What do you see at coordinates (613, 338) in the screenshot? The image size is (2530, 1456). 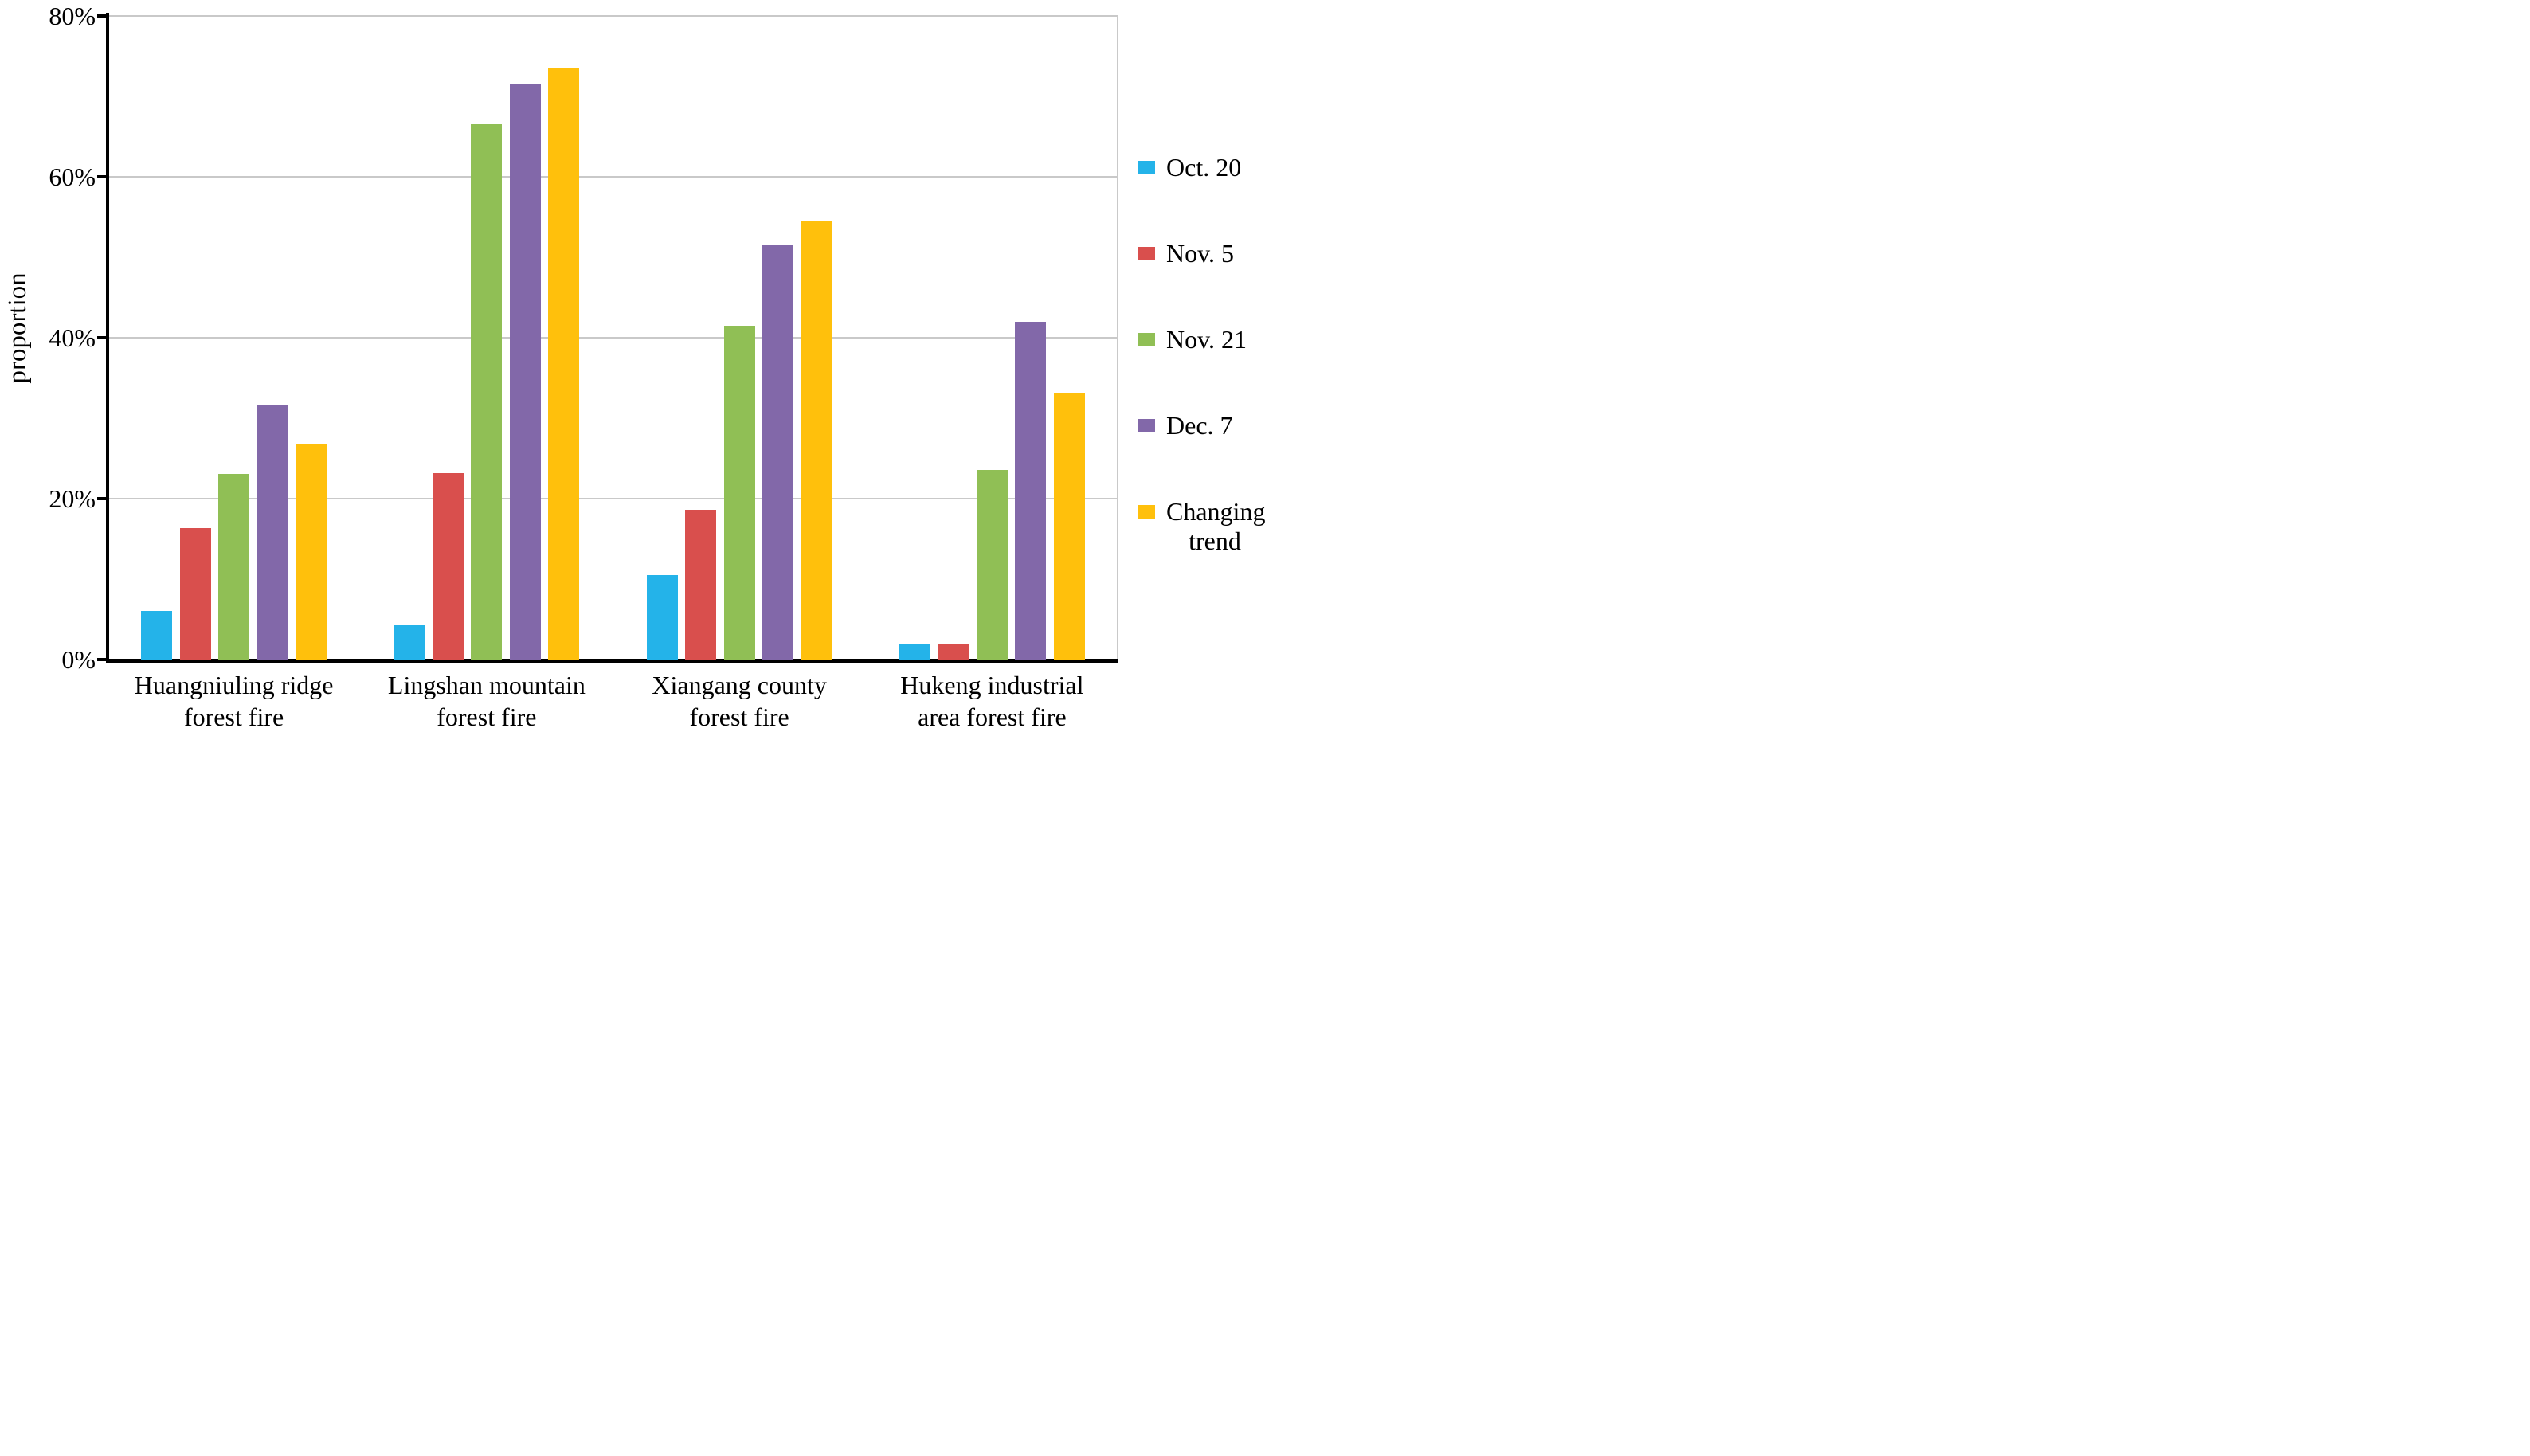 I see `gridline-40pct` at bounding box center [613, 338].